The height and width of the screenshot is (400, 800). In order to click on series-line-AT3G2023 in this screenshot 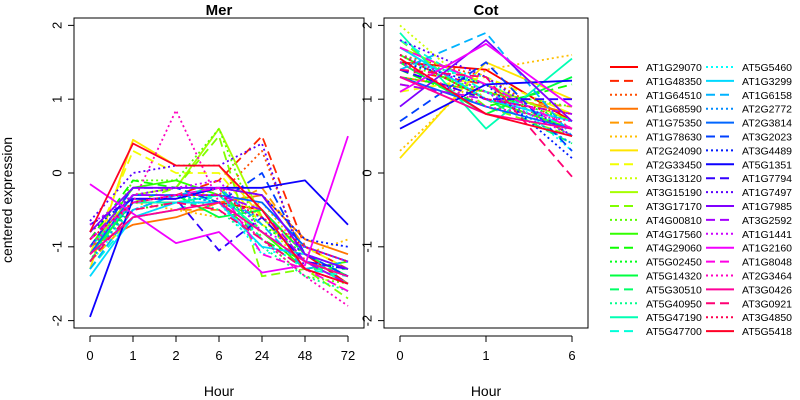, I will do `click(486, 106)`.